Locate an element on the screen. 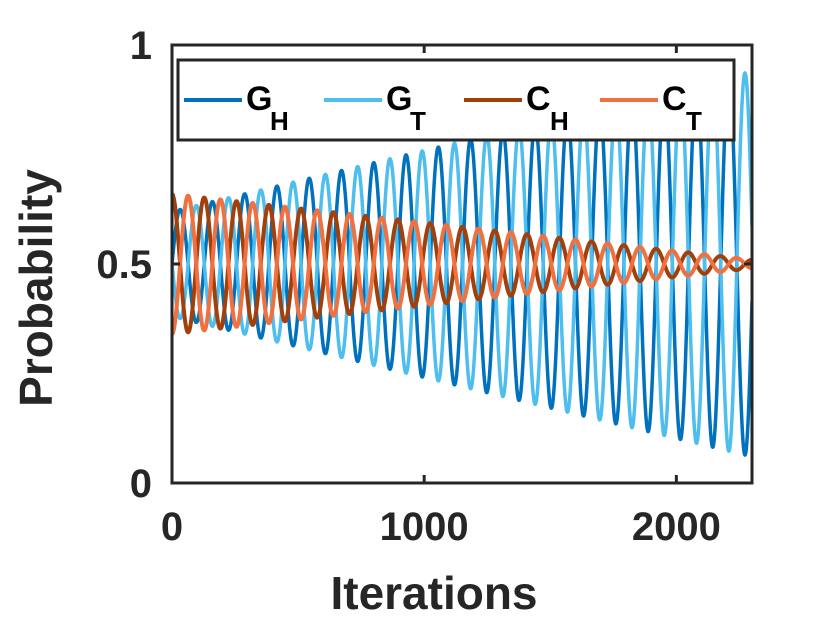  legend-subscript-c-t: T is located at coordinates (694, 121).